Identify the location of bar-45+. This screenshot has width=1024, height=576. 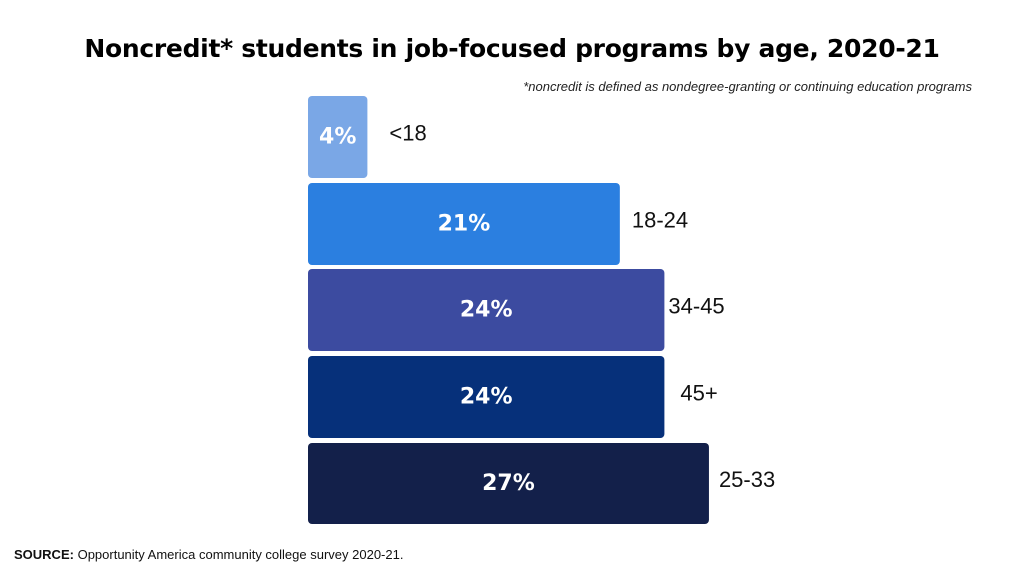
(486, 397).